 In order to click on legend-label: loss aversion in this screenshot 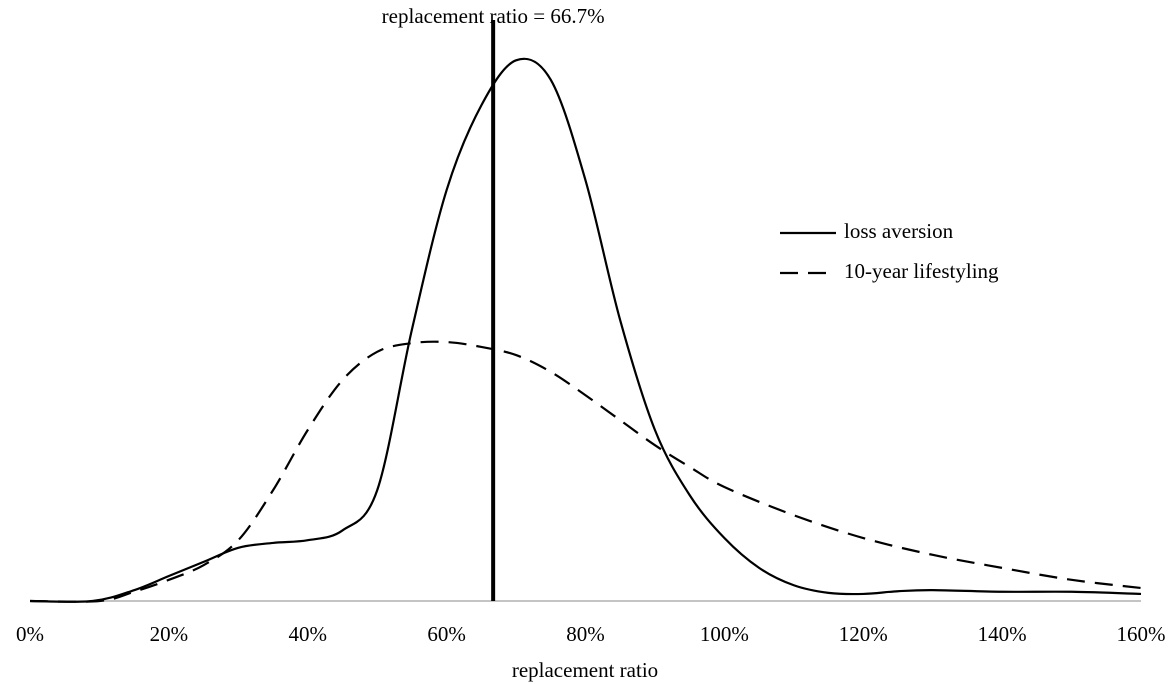, I will do `click(899, 231)`.